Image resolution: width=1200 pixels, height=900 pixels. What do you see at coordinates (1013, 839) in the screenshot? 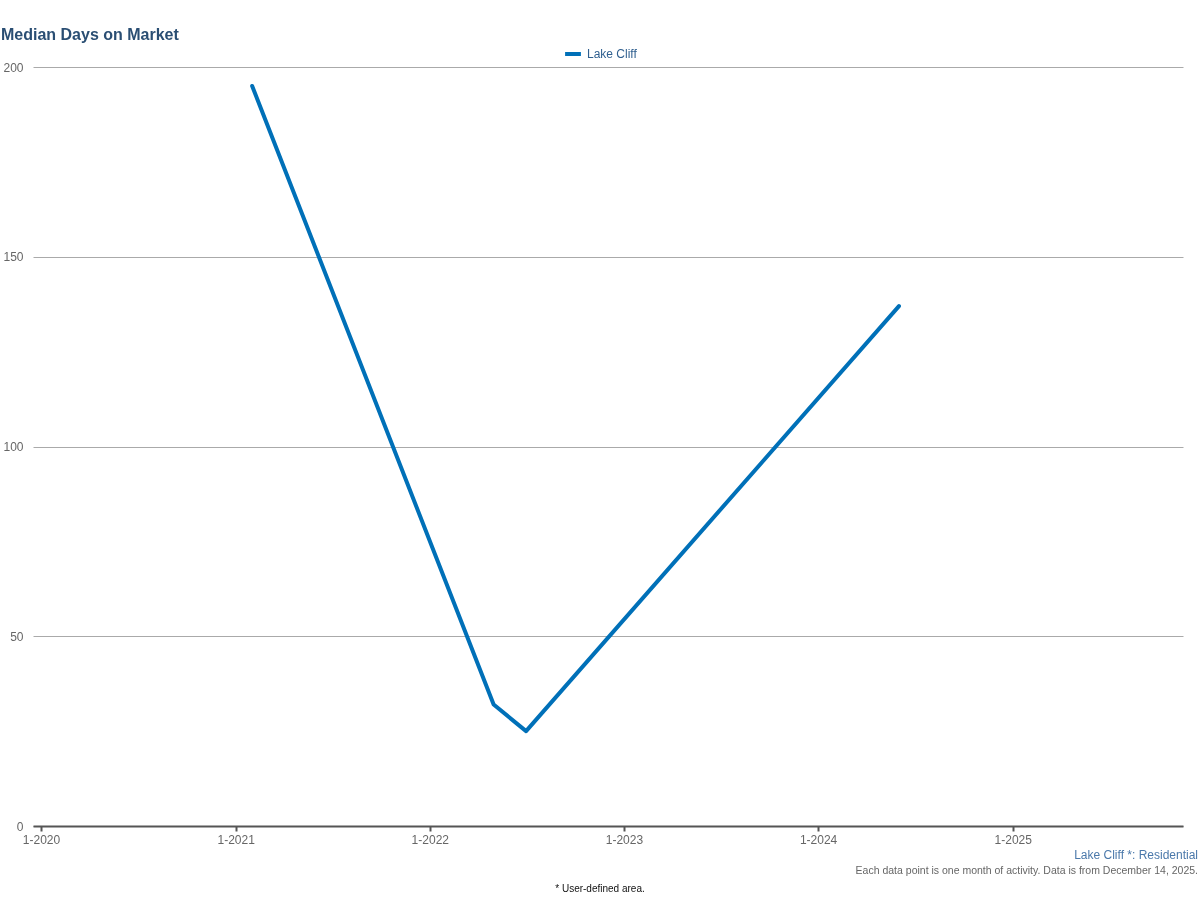
I see `x-tick-label: 1-2025` at bounding box center [1013, 839].